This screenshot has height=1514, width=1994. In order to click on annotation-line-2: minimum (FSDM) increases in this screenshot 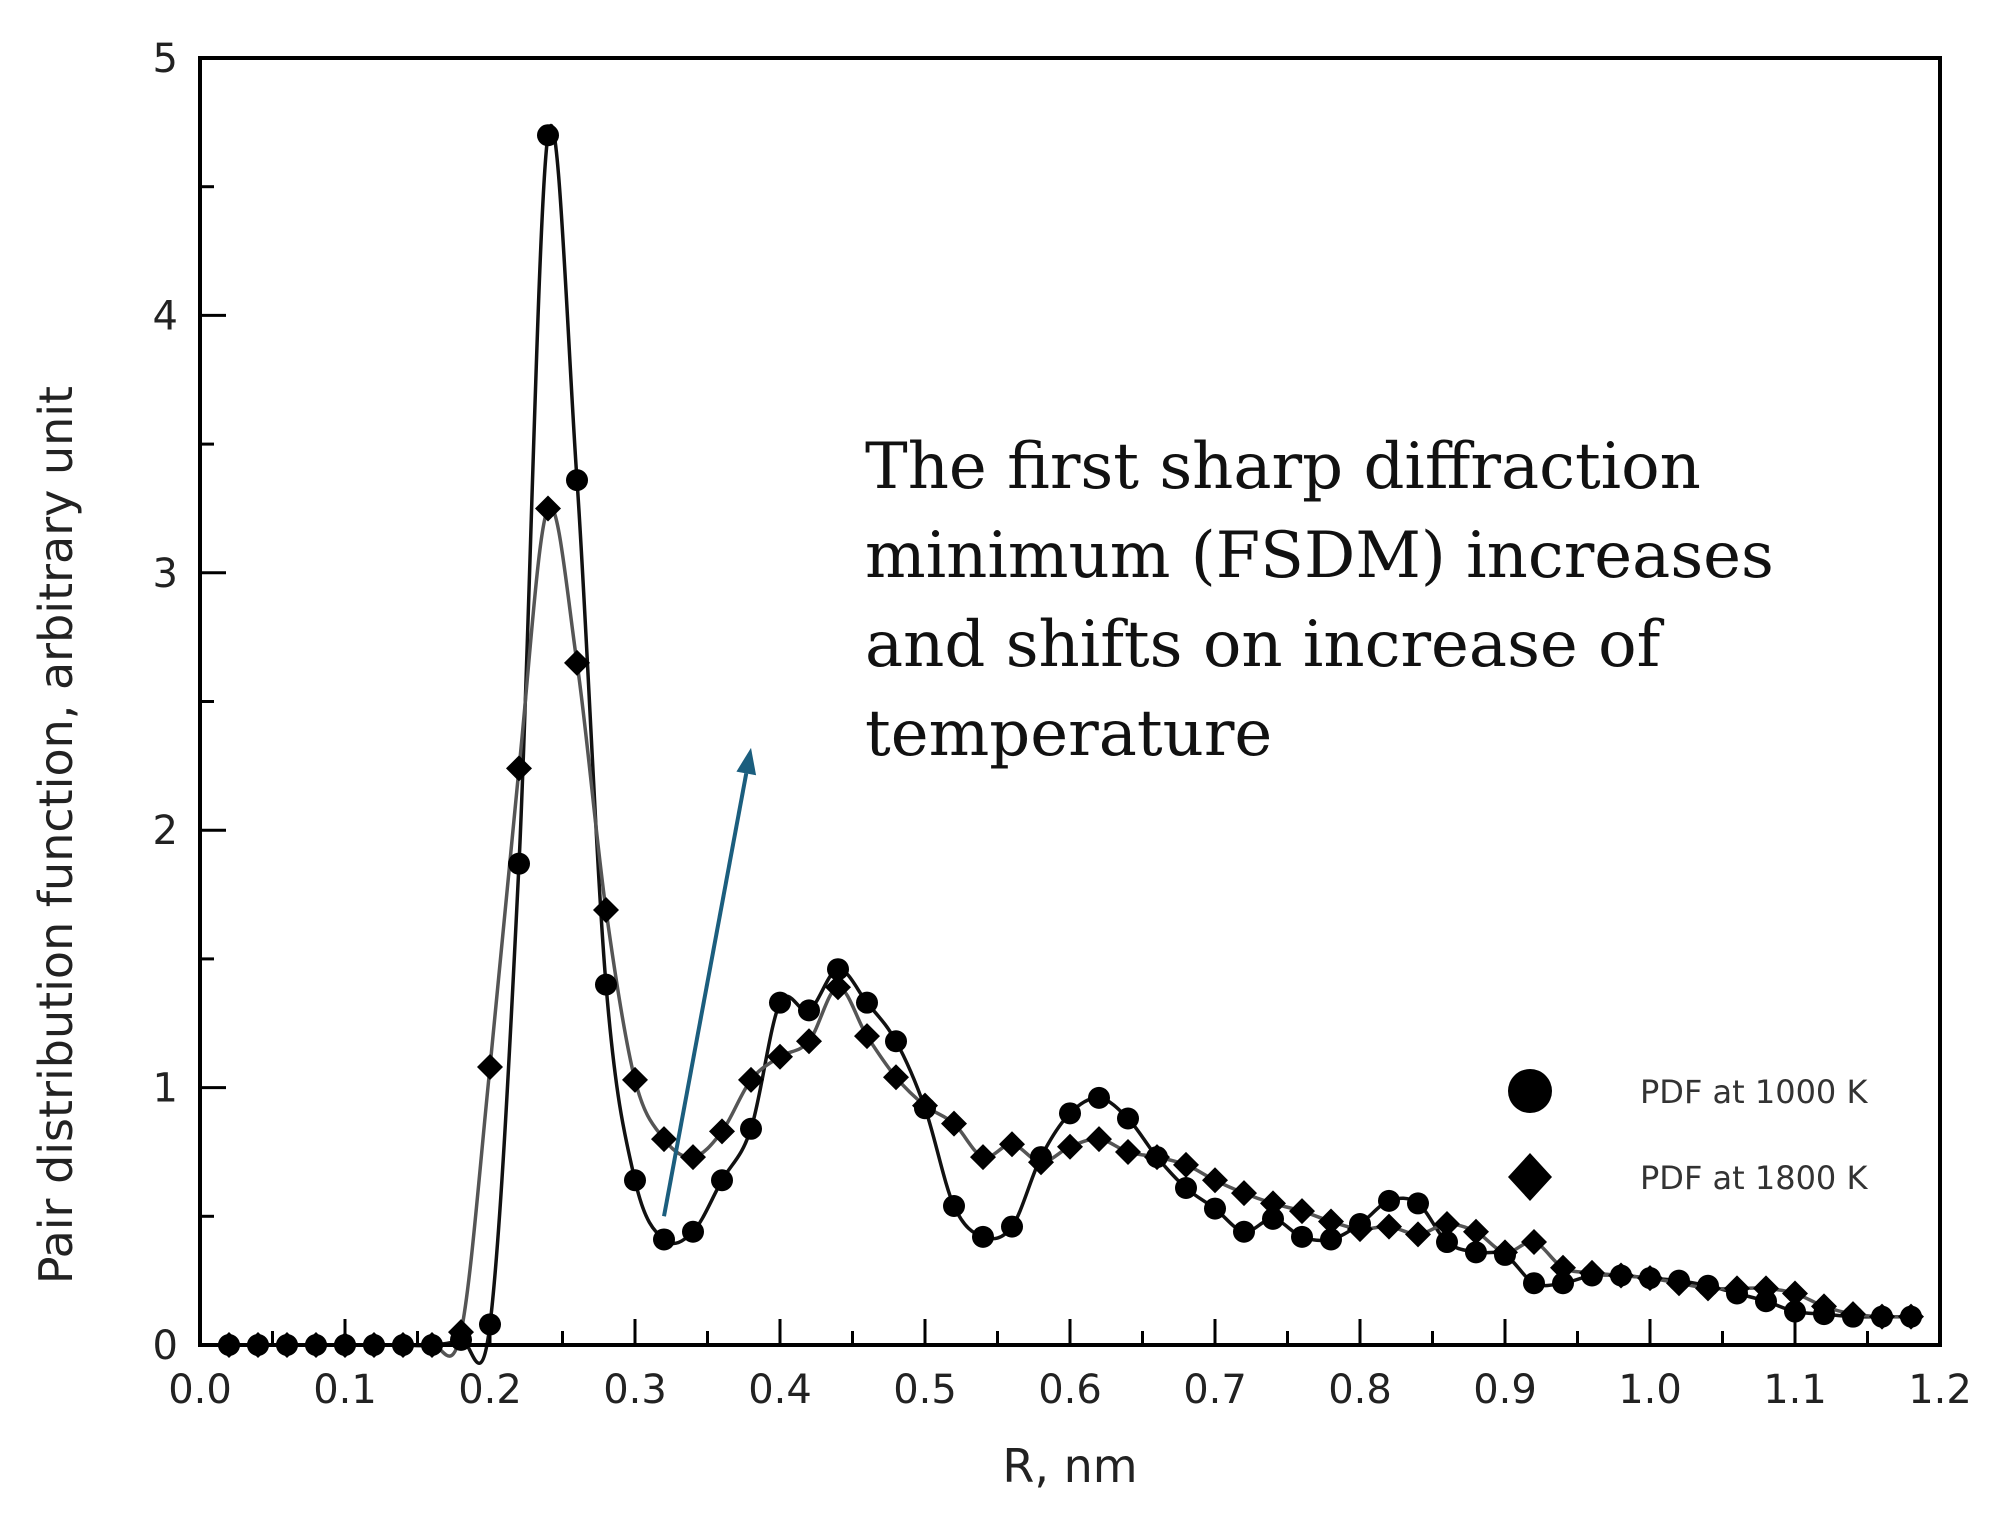, I will do `click(1319, 556)`.